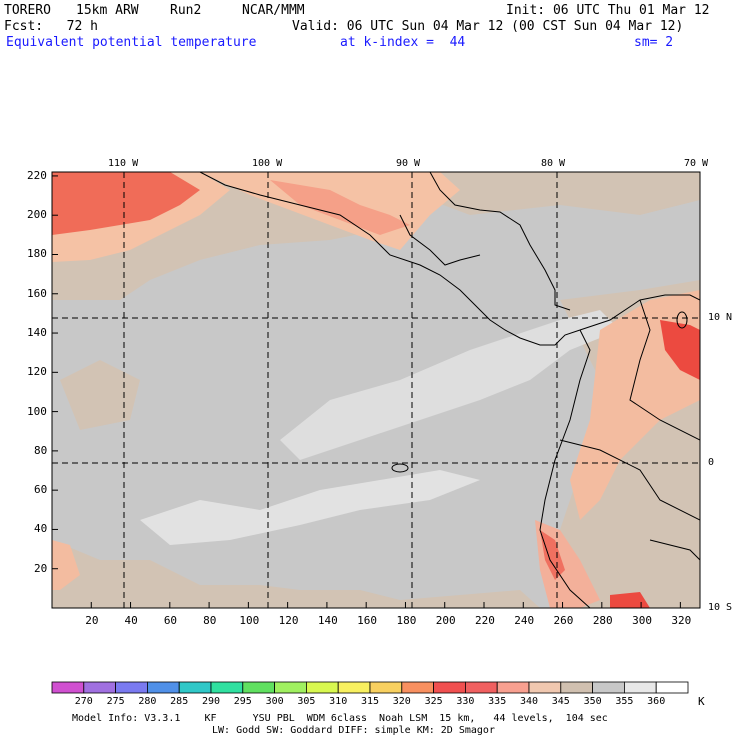 The image size is (740, 740). What do you see at coordinates (66, 565) in the screenshot?
I see `field-peach-sw` at bounding box center [66, 565].